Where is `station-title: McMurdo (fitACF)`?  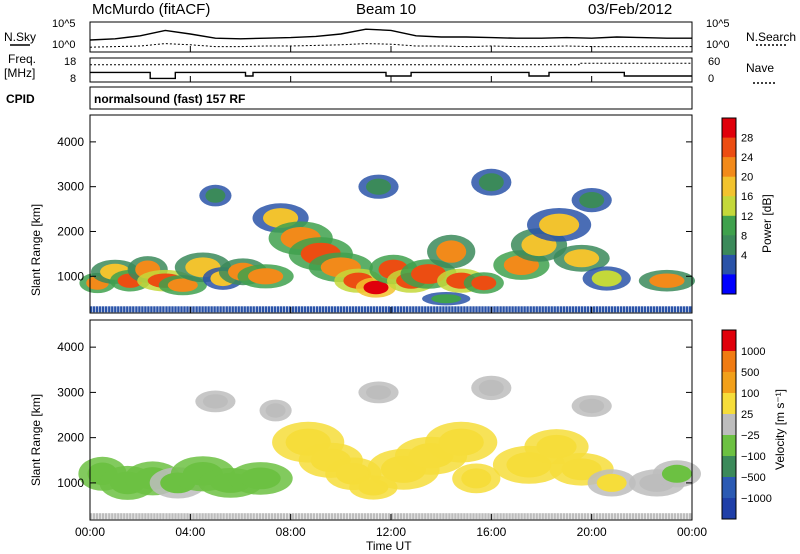 station-title: McMurdo (fitACF) is located at coordinates (151, 9).